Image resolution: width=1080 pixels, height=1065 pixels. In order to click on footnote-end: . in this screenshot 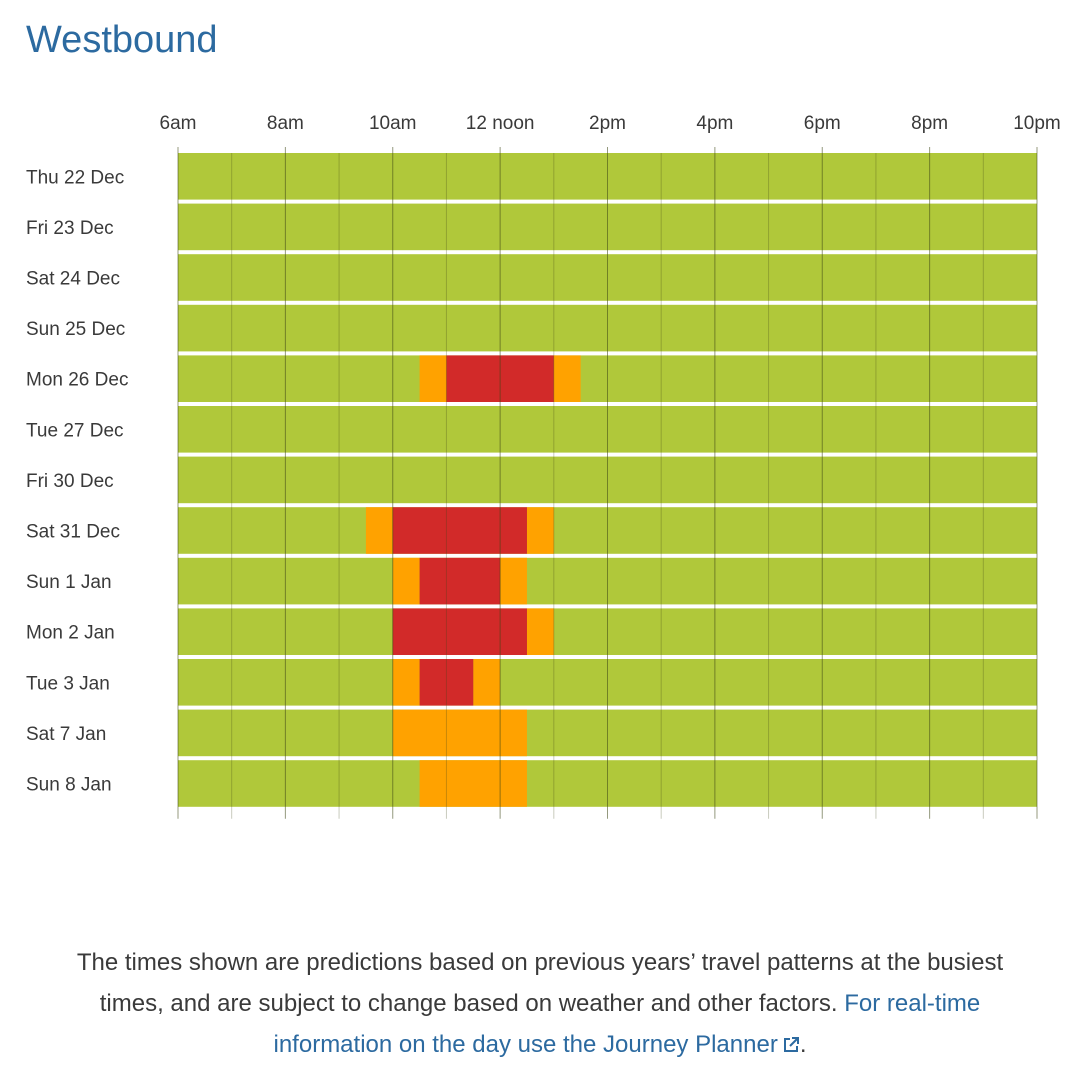, I will do `click(803, 1044)`.